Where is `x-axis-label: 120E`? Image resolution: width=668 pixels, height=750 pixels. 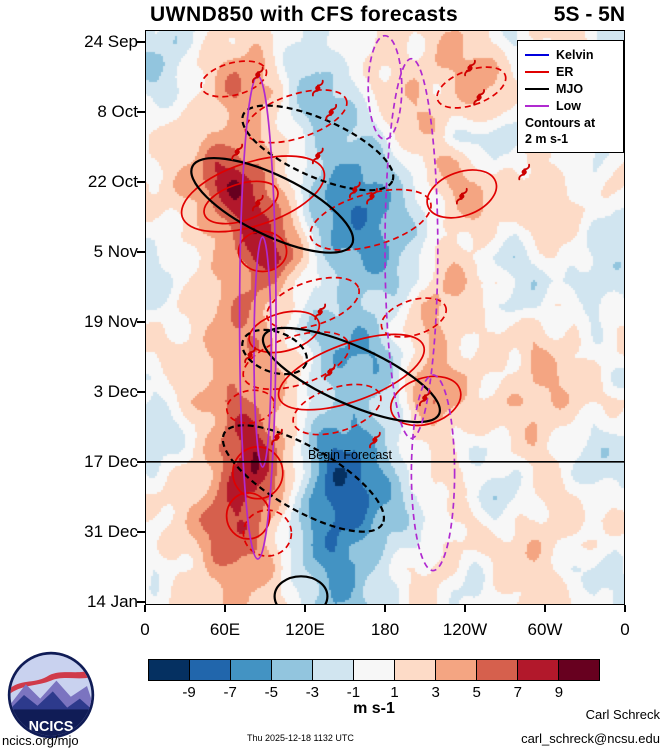
x-axis-label: 120E is located at coordinates (305, 629).